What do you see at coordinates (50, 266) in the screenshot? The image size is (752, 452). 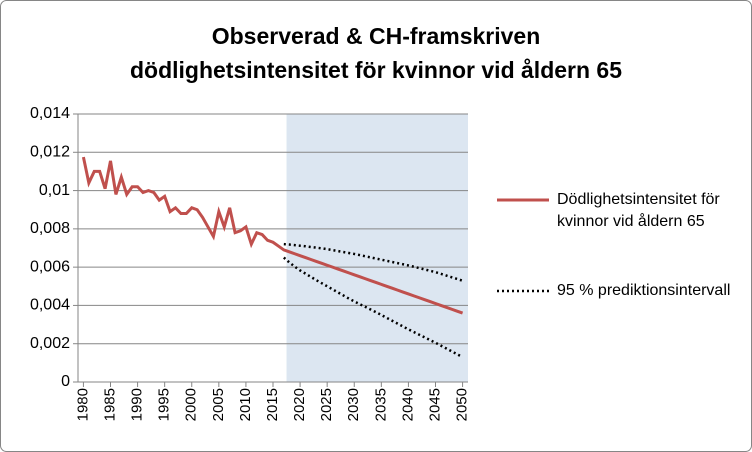 I see `y-tick-label: 0,006` at bounding box center [50, 266].